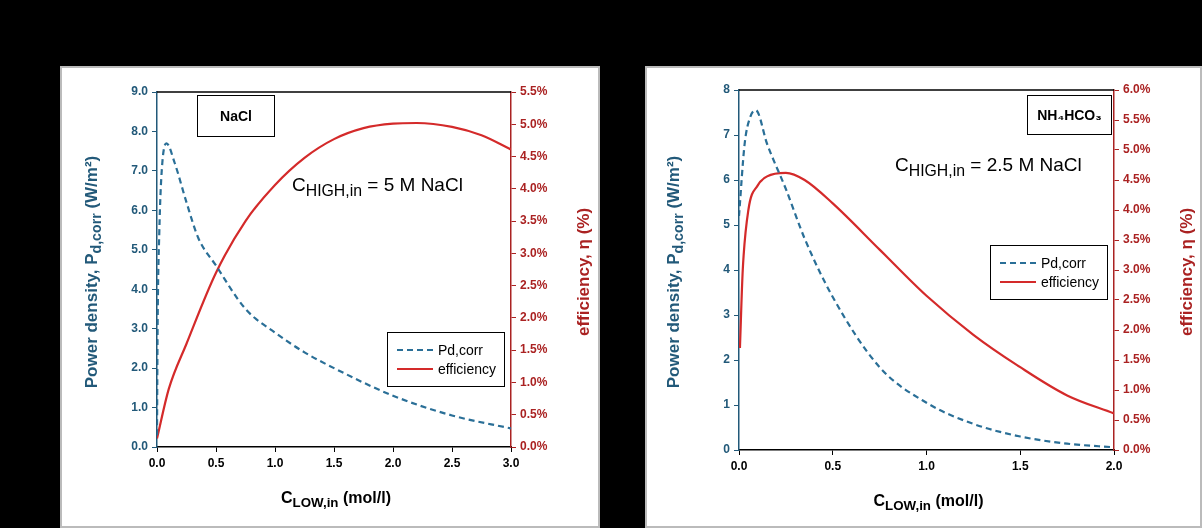  I want to click on x-tick-label: 2.5, so click(452, 462).